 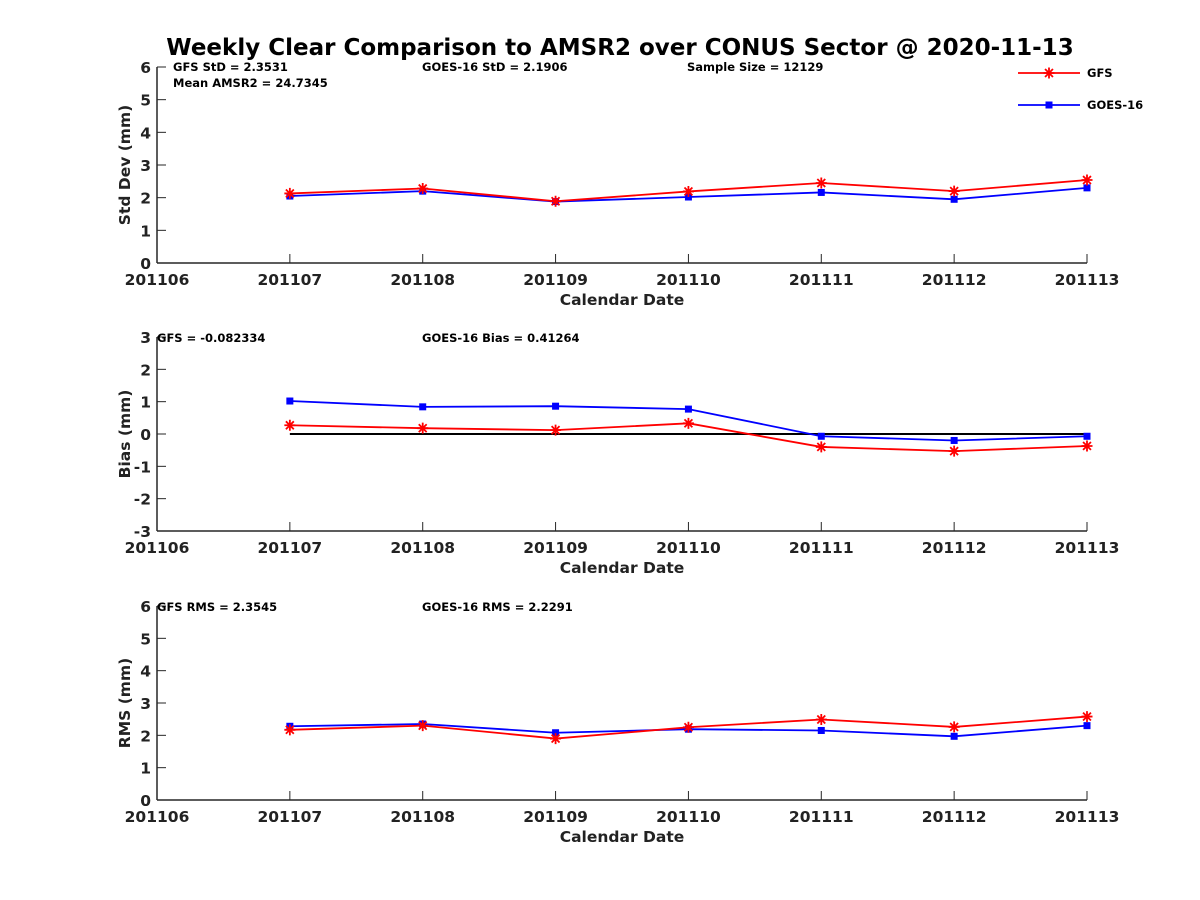 I want to click on y-tick-label: -1, so click(x=142, y=467).